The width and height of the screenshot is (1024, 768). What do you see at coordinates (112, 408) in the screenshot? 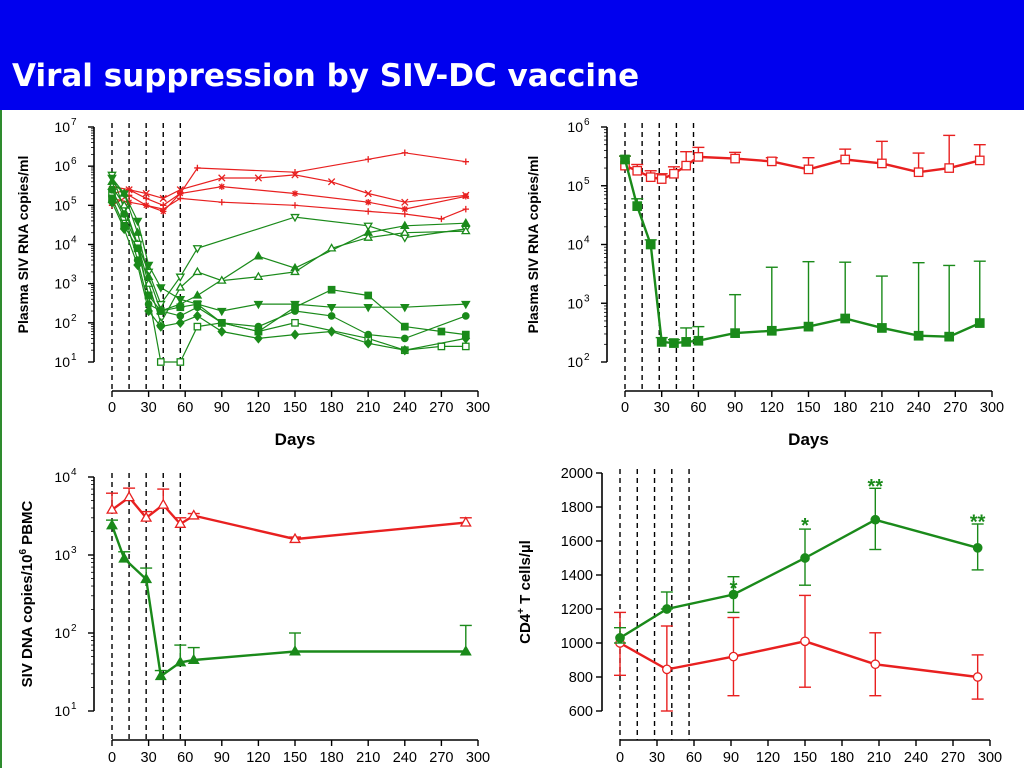
I see `x-tick-label: 0` at bounding box center [112, 408].